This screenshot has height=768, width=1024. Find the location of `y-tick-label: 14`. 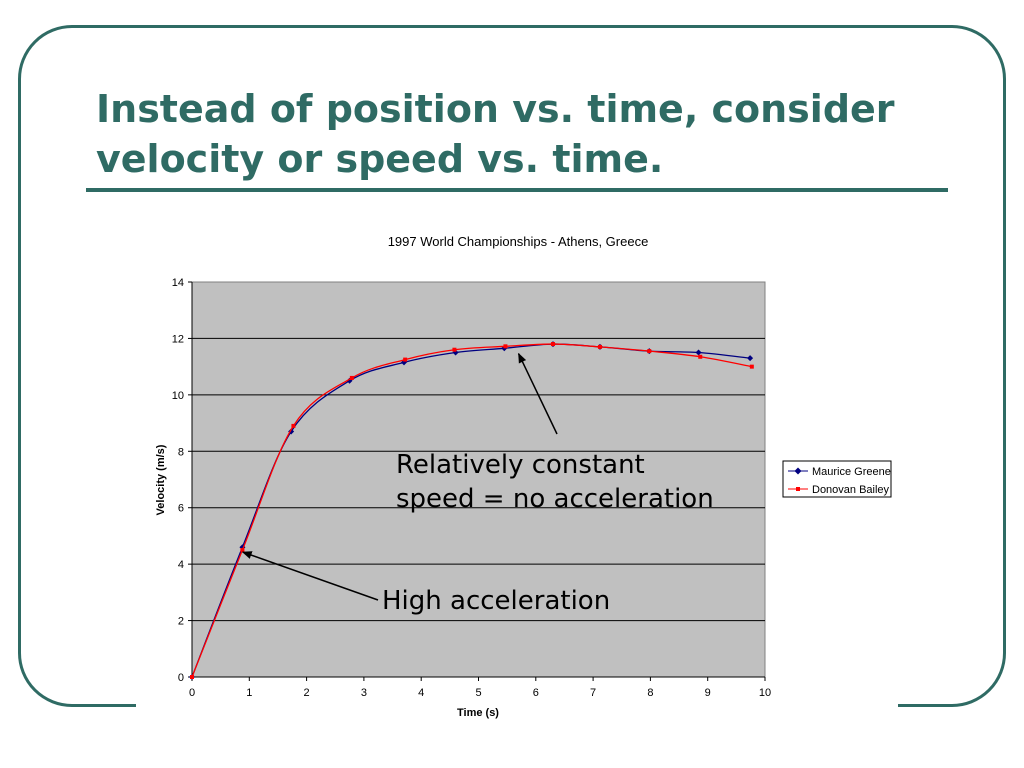

y-tick-label: 14 is located at coordinates (178, 283).